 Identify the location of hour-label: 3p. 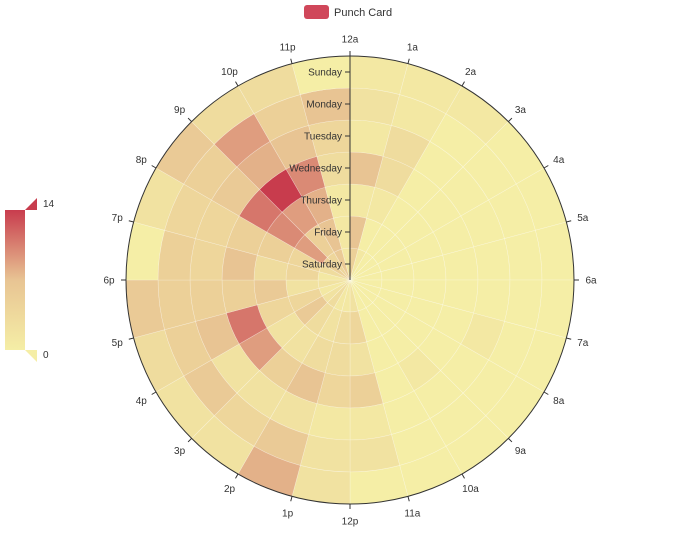
(180, 451).